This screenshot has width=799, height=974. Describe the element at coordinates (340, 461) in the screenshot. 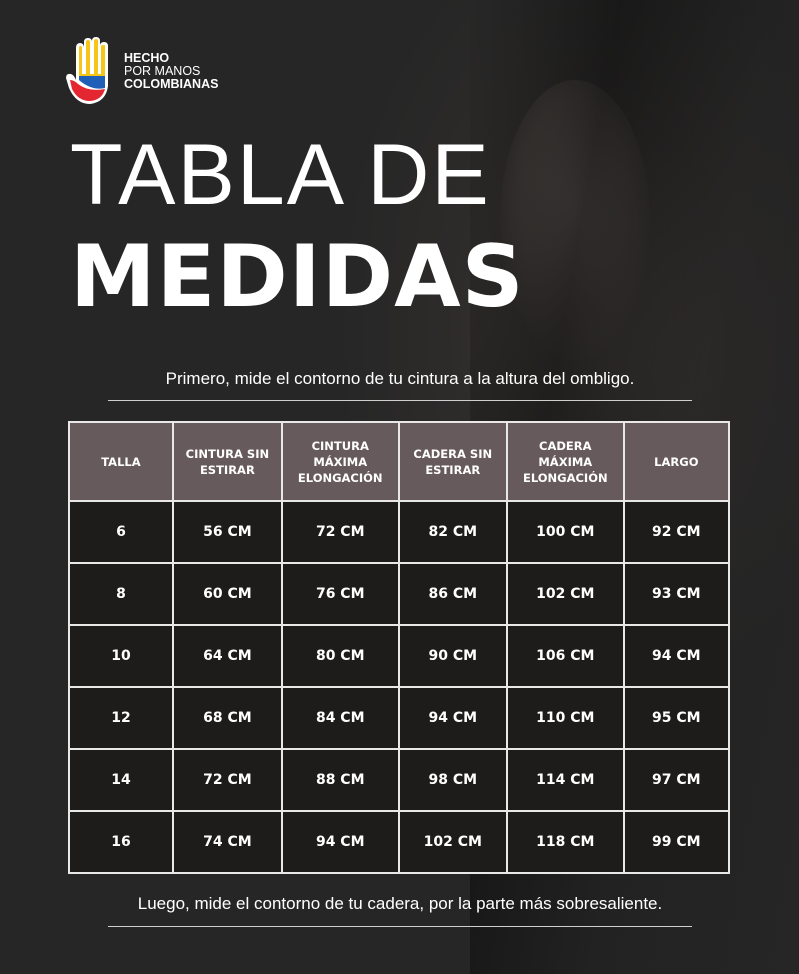

I see `column-header: CINTURA MÁXIMA ELONGACIÓN` at that location.